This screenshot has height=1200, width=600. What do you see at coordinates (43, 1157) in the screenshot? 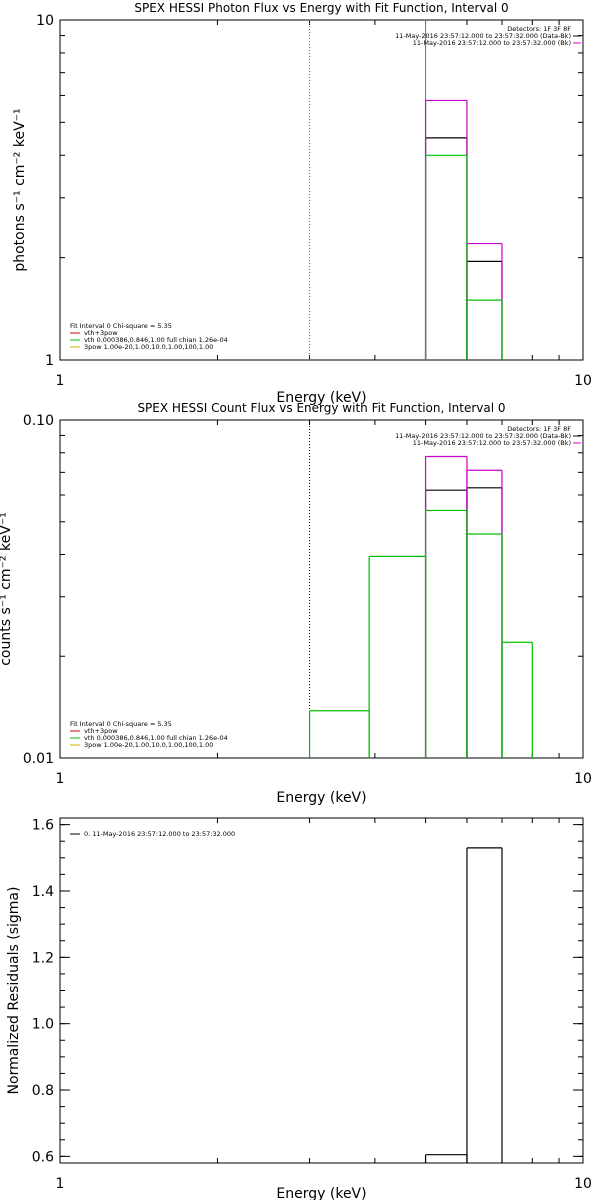
I see `y-tick-label: 0.6` at bounding box center [43, 1157].